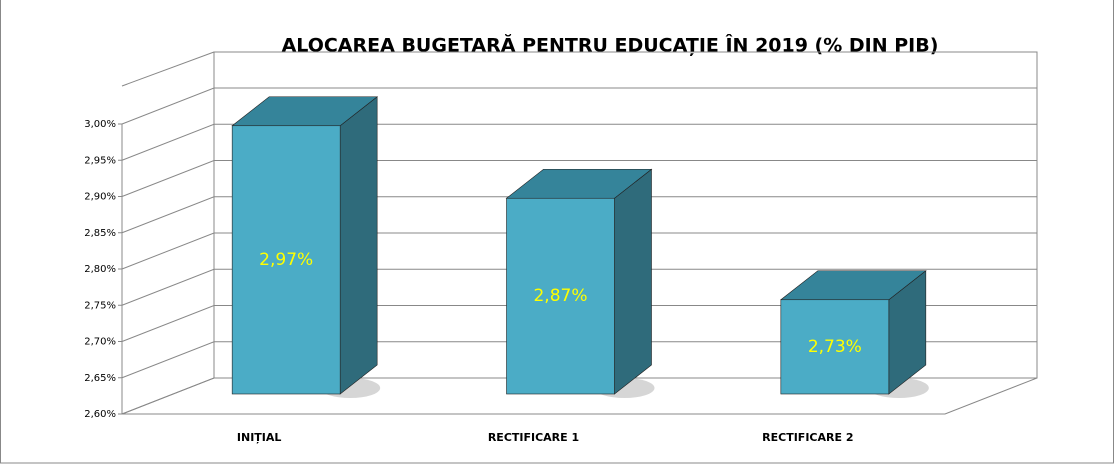 Image resolution: width=1117 pixels, height=468 pixels. Describe the element at coordinates (259, 437) in the screenshot. I see `x-tick-label: INIȚIAL` at that location.